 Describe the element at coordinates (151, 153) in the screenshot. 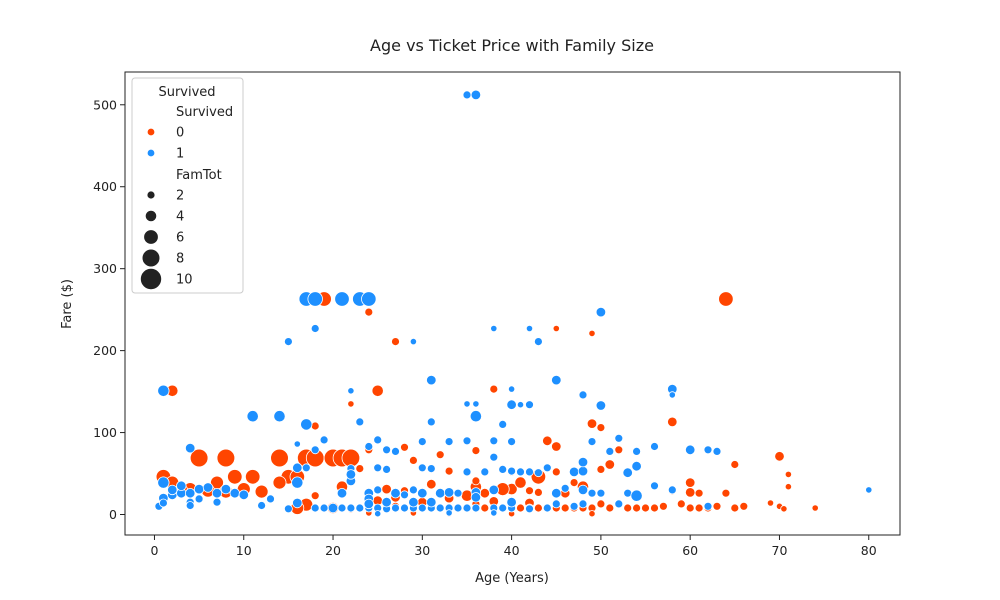

I see `legend-hue-marker` at that location.